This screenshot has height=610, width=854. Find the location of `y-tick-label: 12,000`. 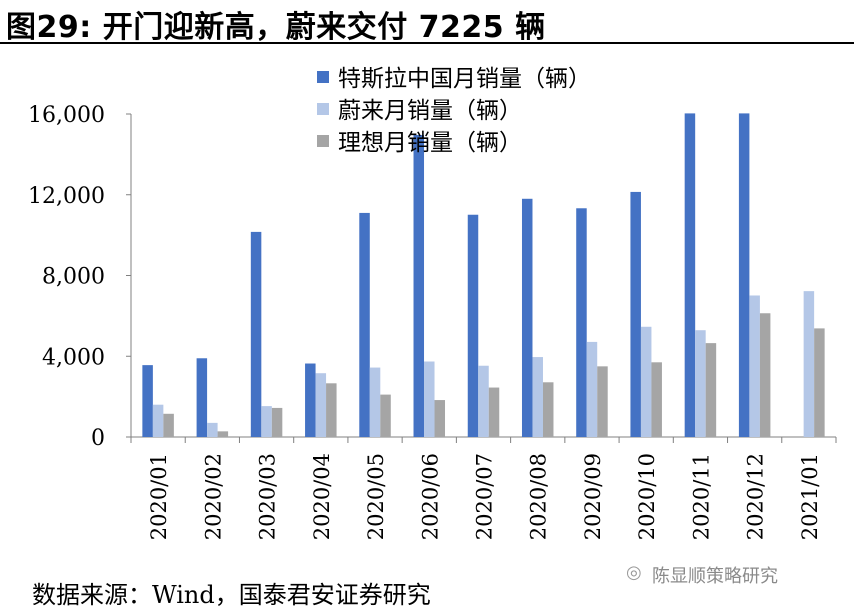

y-tick-label: 12,000 is located at coordinates (66, 196).